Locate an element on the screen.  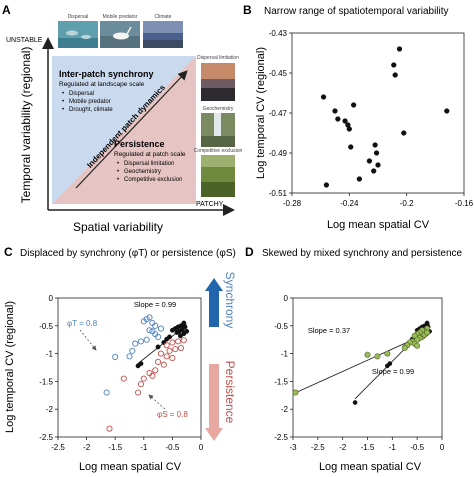
panel-d-slope-099: Slope = 0.99 is located at coordinates (393, 371).